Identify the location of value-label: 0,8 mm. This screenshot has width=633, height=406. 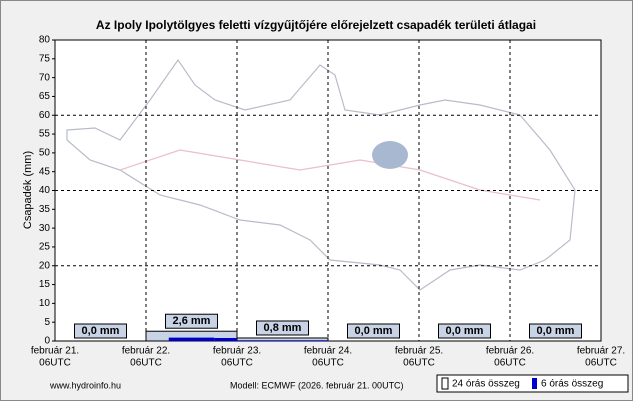
(283, 328).